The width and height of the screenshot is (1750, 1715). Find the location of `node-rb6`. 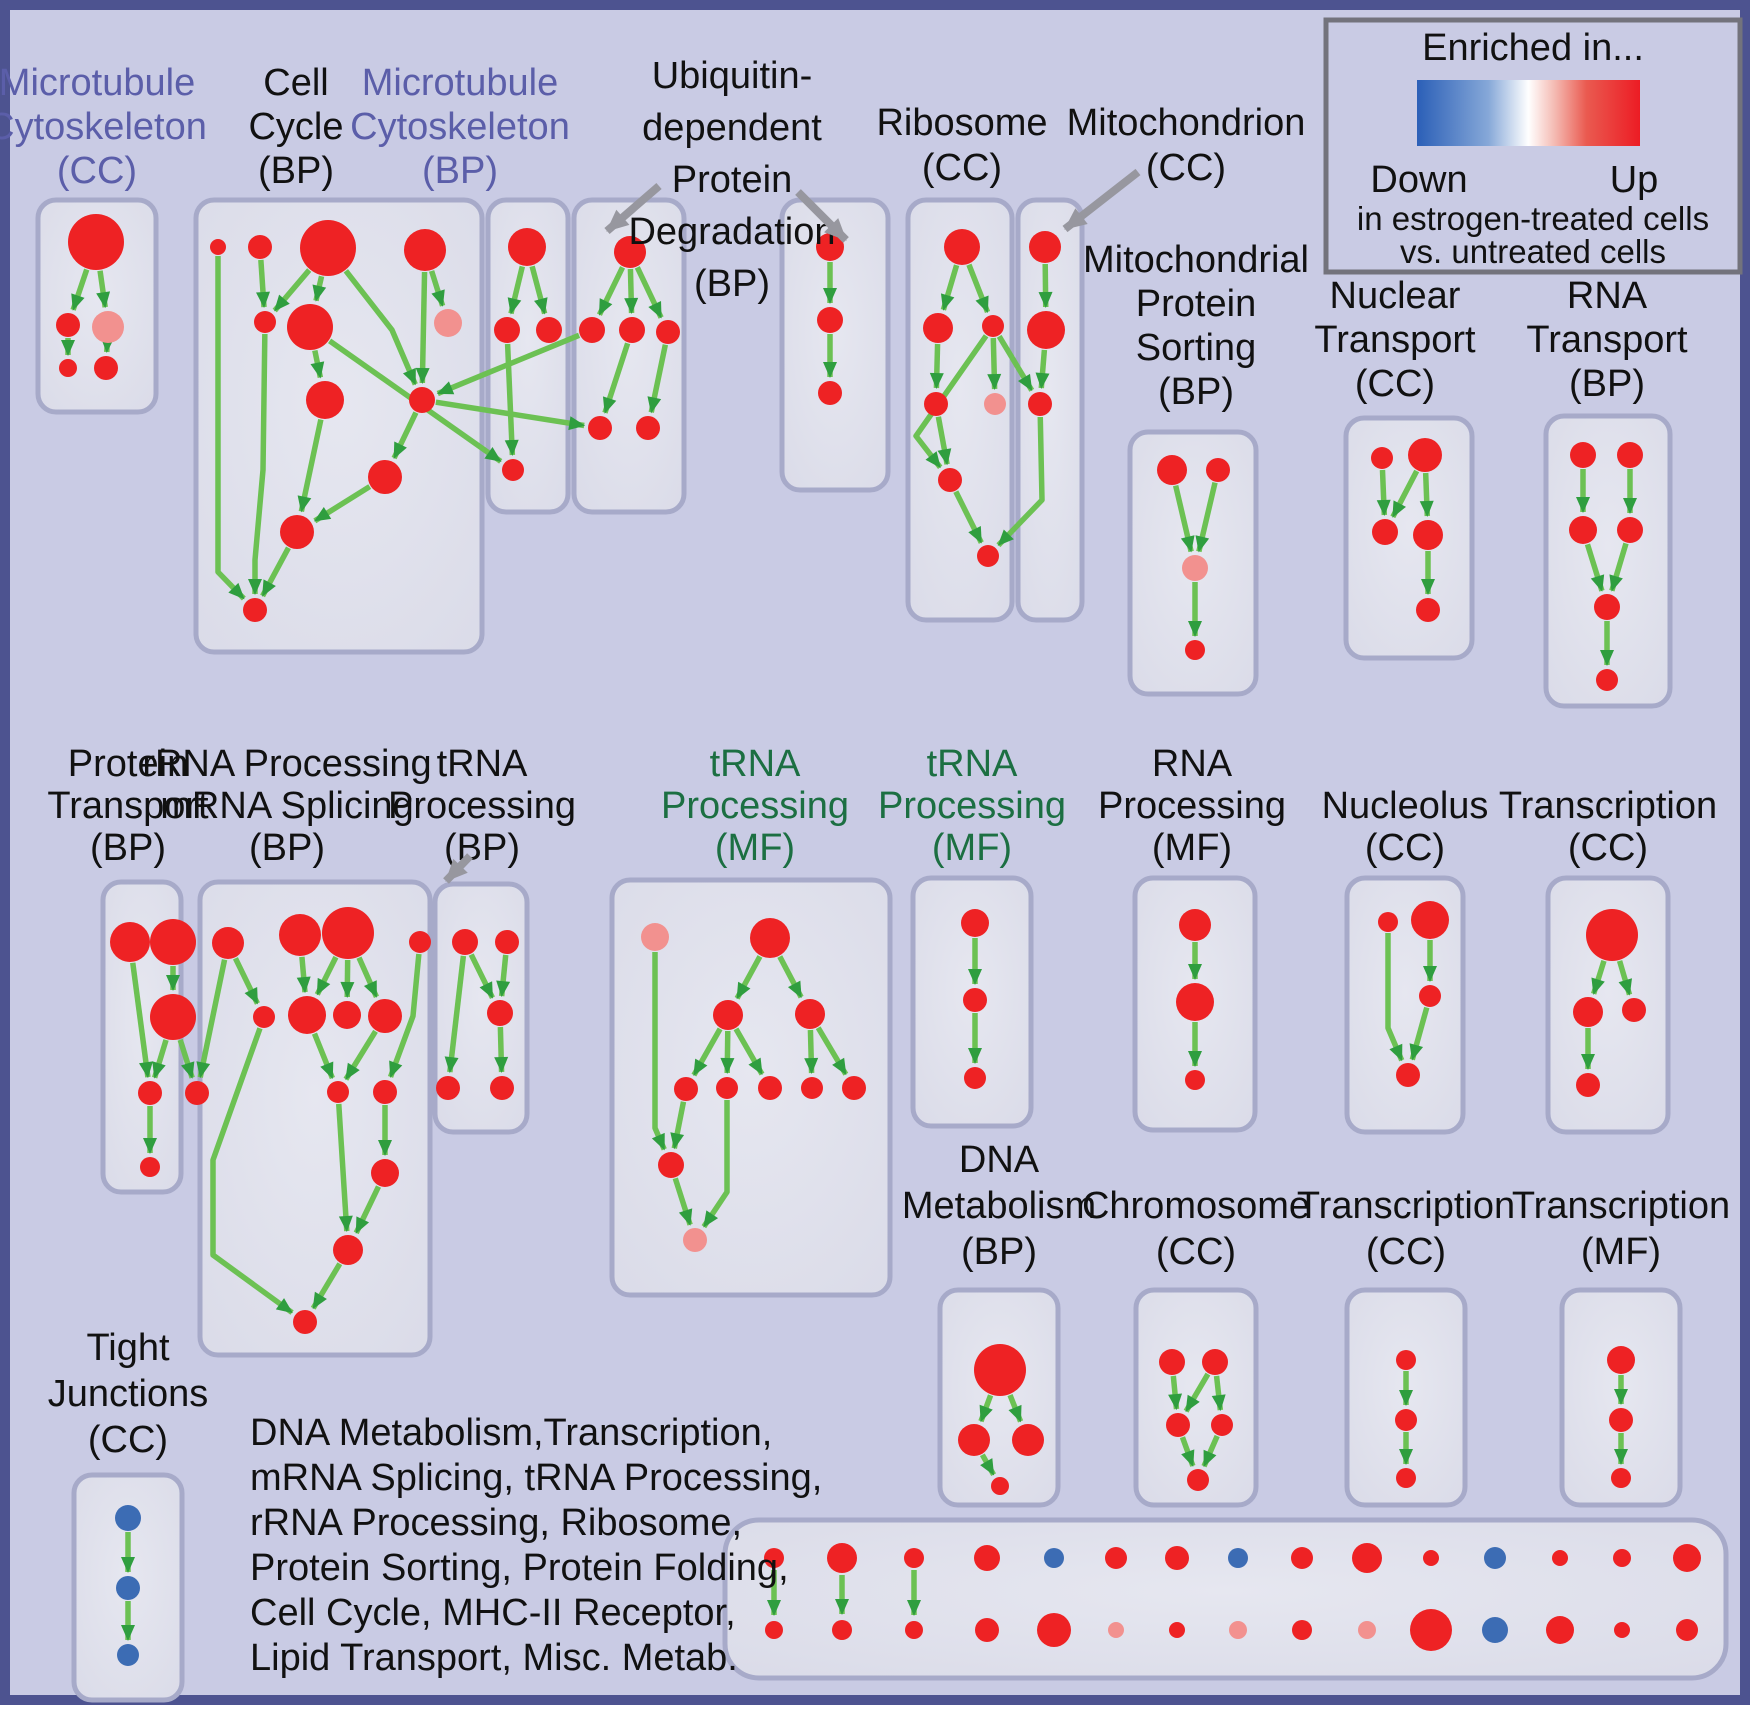

node-rb6 is located at coordinates (950, 480).